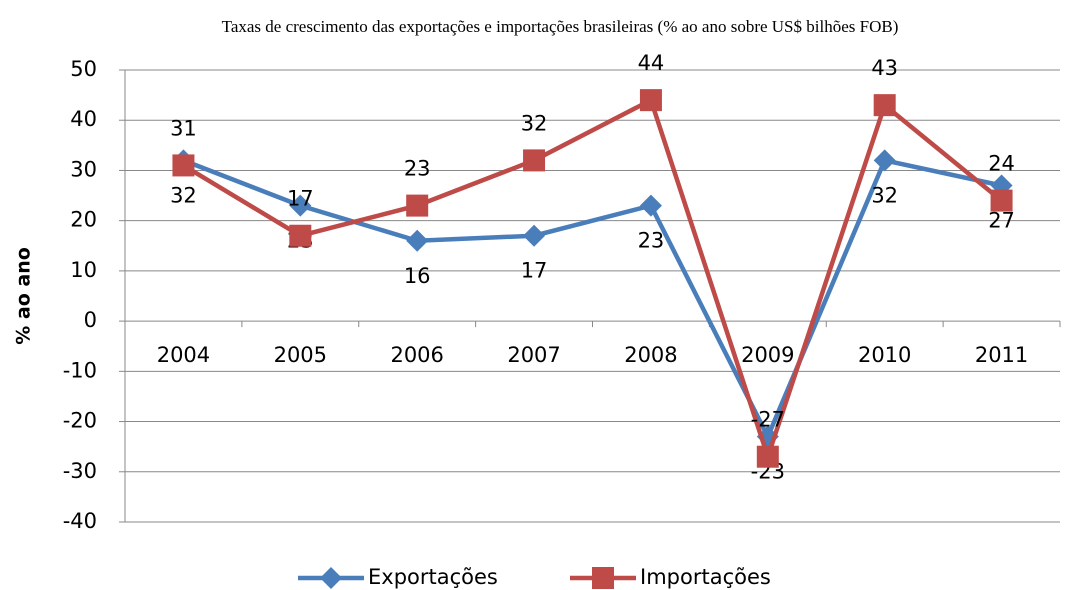 The width and height of the screenshot is (1088, 590). Describe the element at coordinates (768, 420) in the screenshot. I see `data-label: -27` at that location.